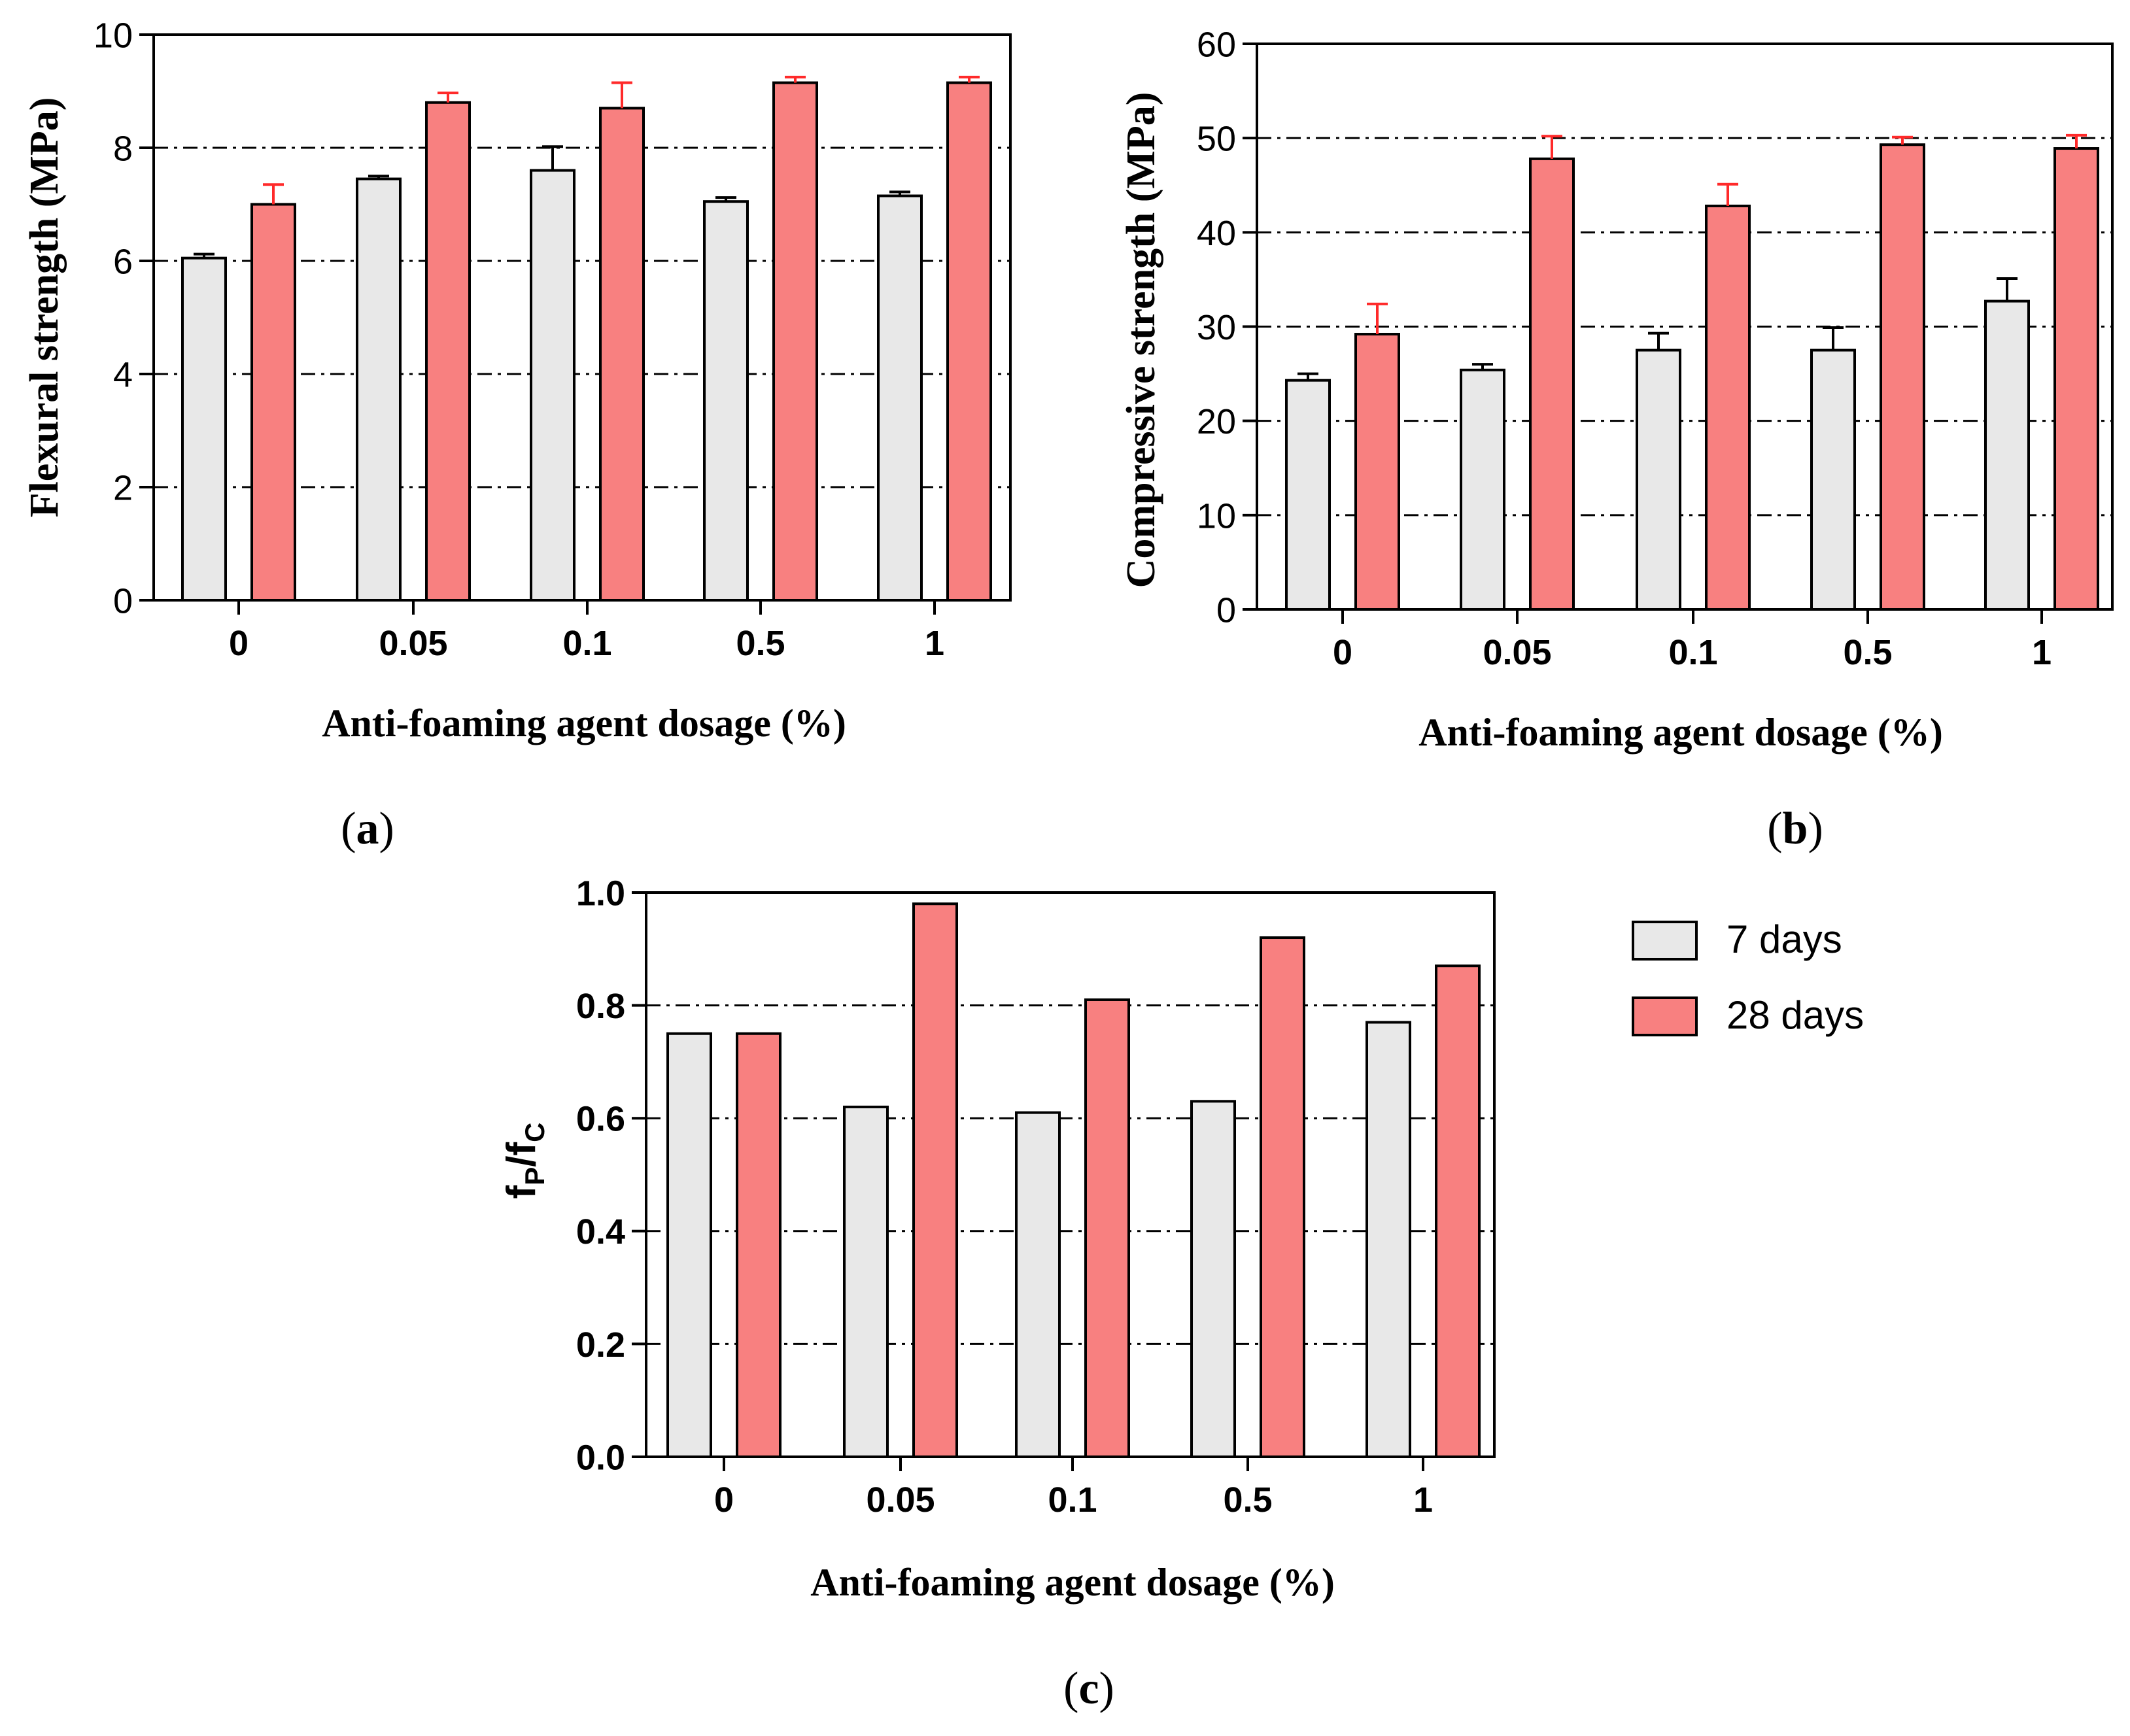  I want to click on panel-a-caption-letter: a, so click(368, 829).